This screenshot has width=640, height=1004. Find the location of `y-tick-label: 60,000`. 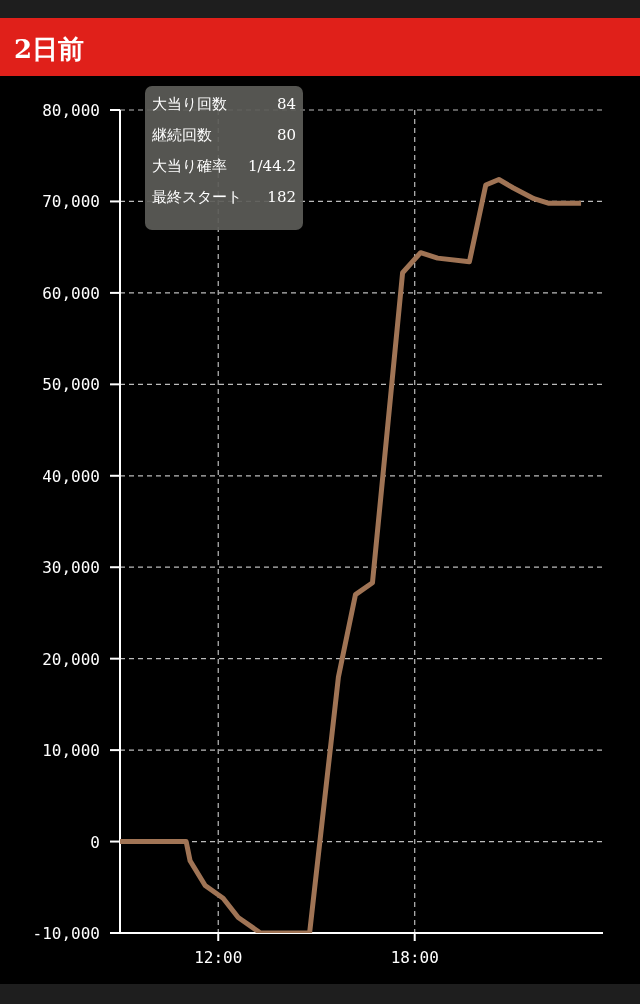

y-tick-label: 60,000 is located at coordinates (71, 293).